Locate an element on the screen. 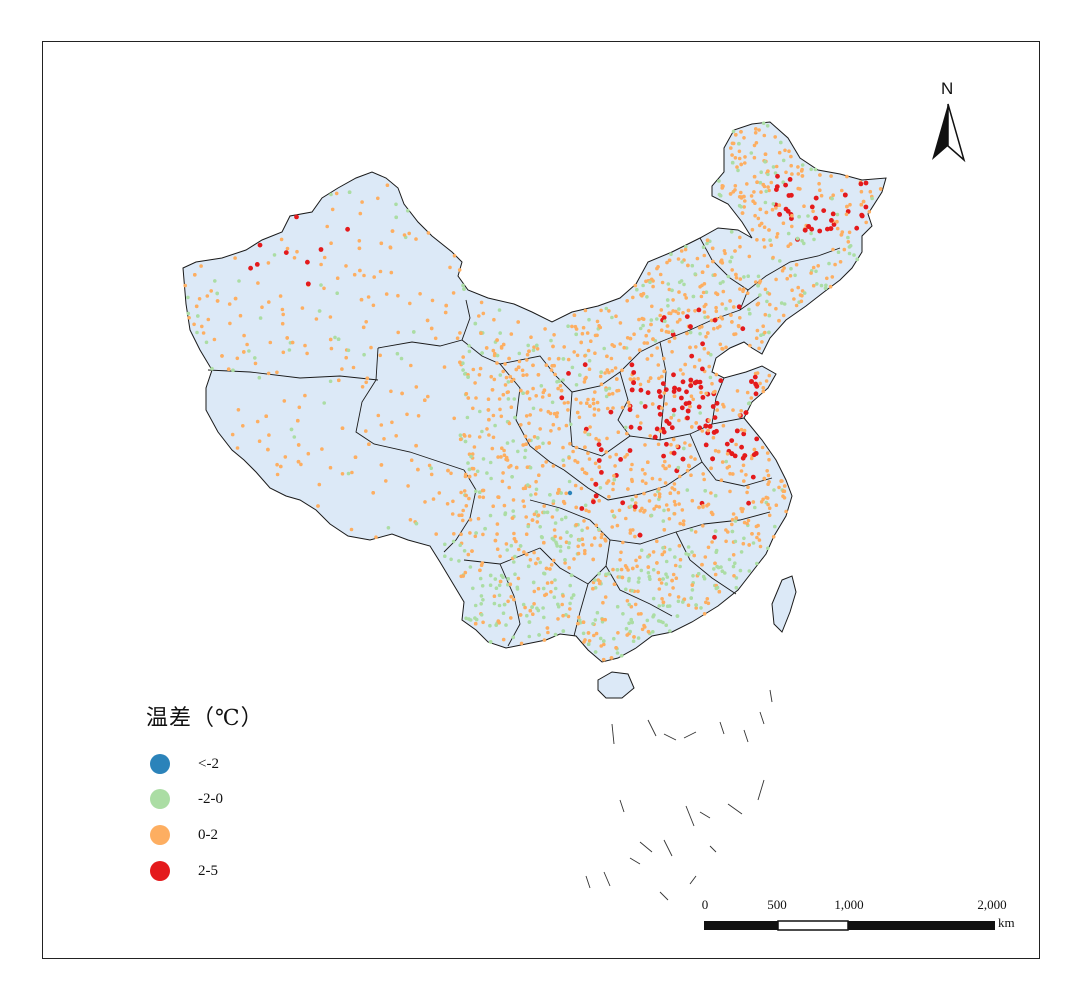  north-arrow-icon is located at coordinates (949, 133).